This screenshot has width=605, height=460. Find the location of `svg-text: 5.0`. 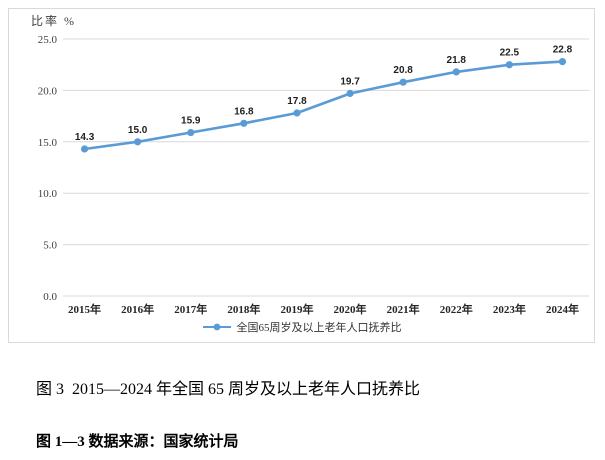

svg-text: 5.0 is located at coordinates (50, 246).